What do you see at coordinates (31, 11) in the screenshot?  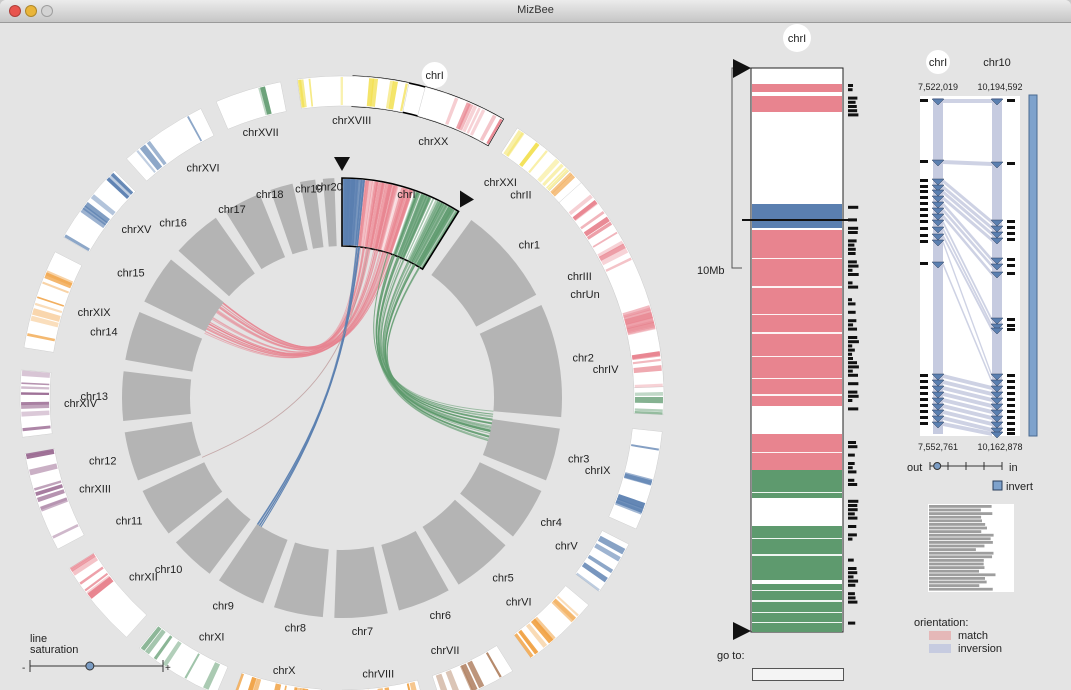 I see `minimize-button` at bounding box center [31, 11].